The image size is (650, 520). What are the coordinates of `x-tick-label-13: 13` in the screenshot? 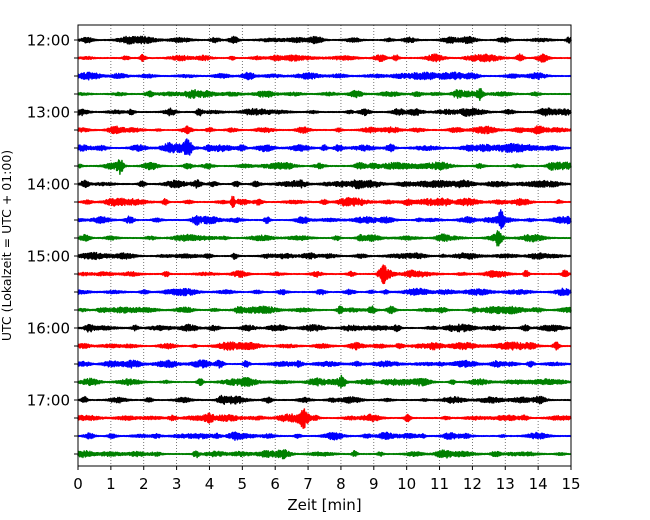 It's located at (505, 484).